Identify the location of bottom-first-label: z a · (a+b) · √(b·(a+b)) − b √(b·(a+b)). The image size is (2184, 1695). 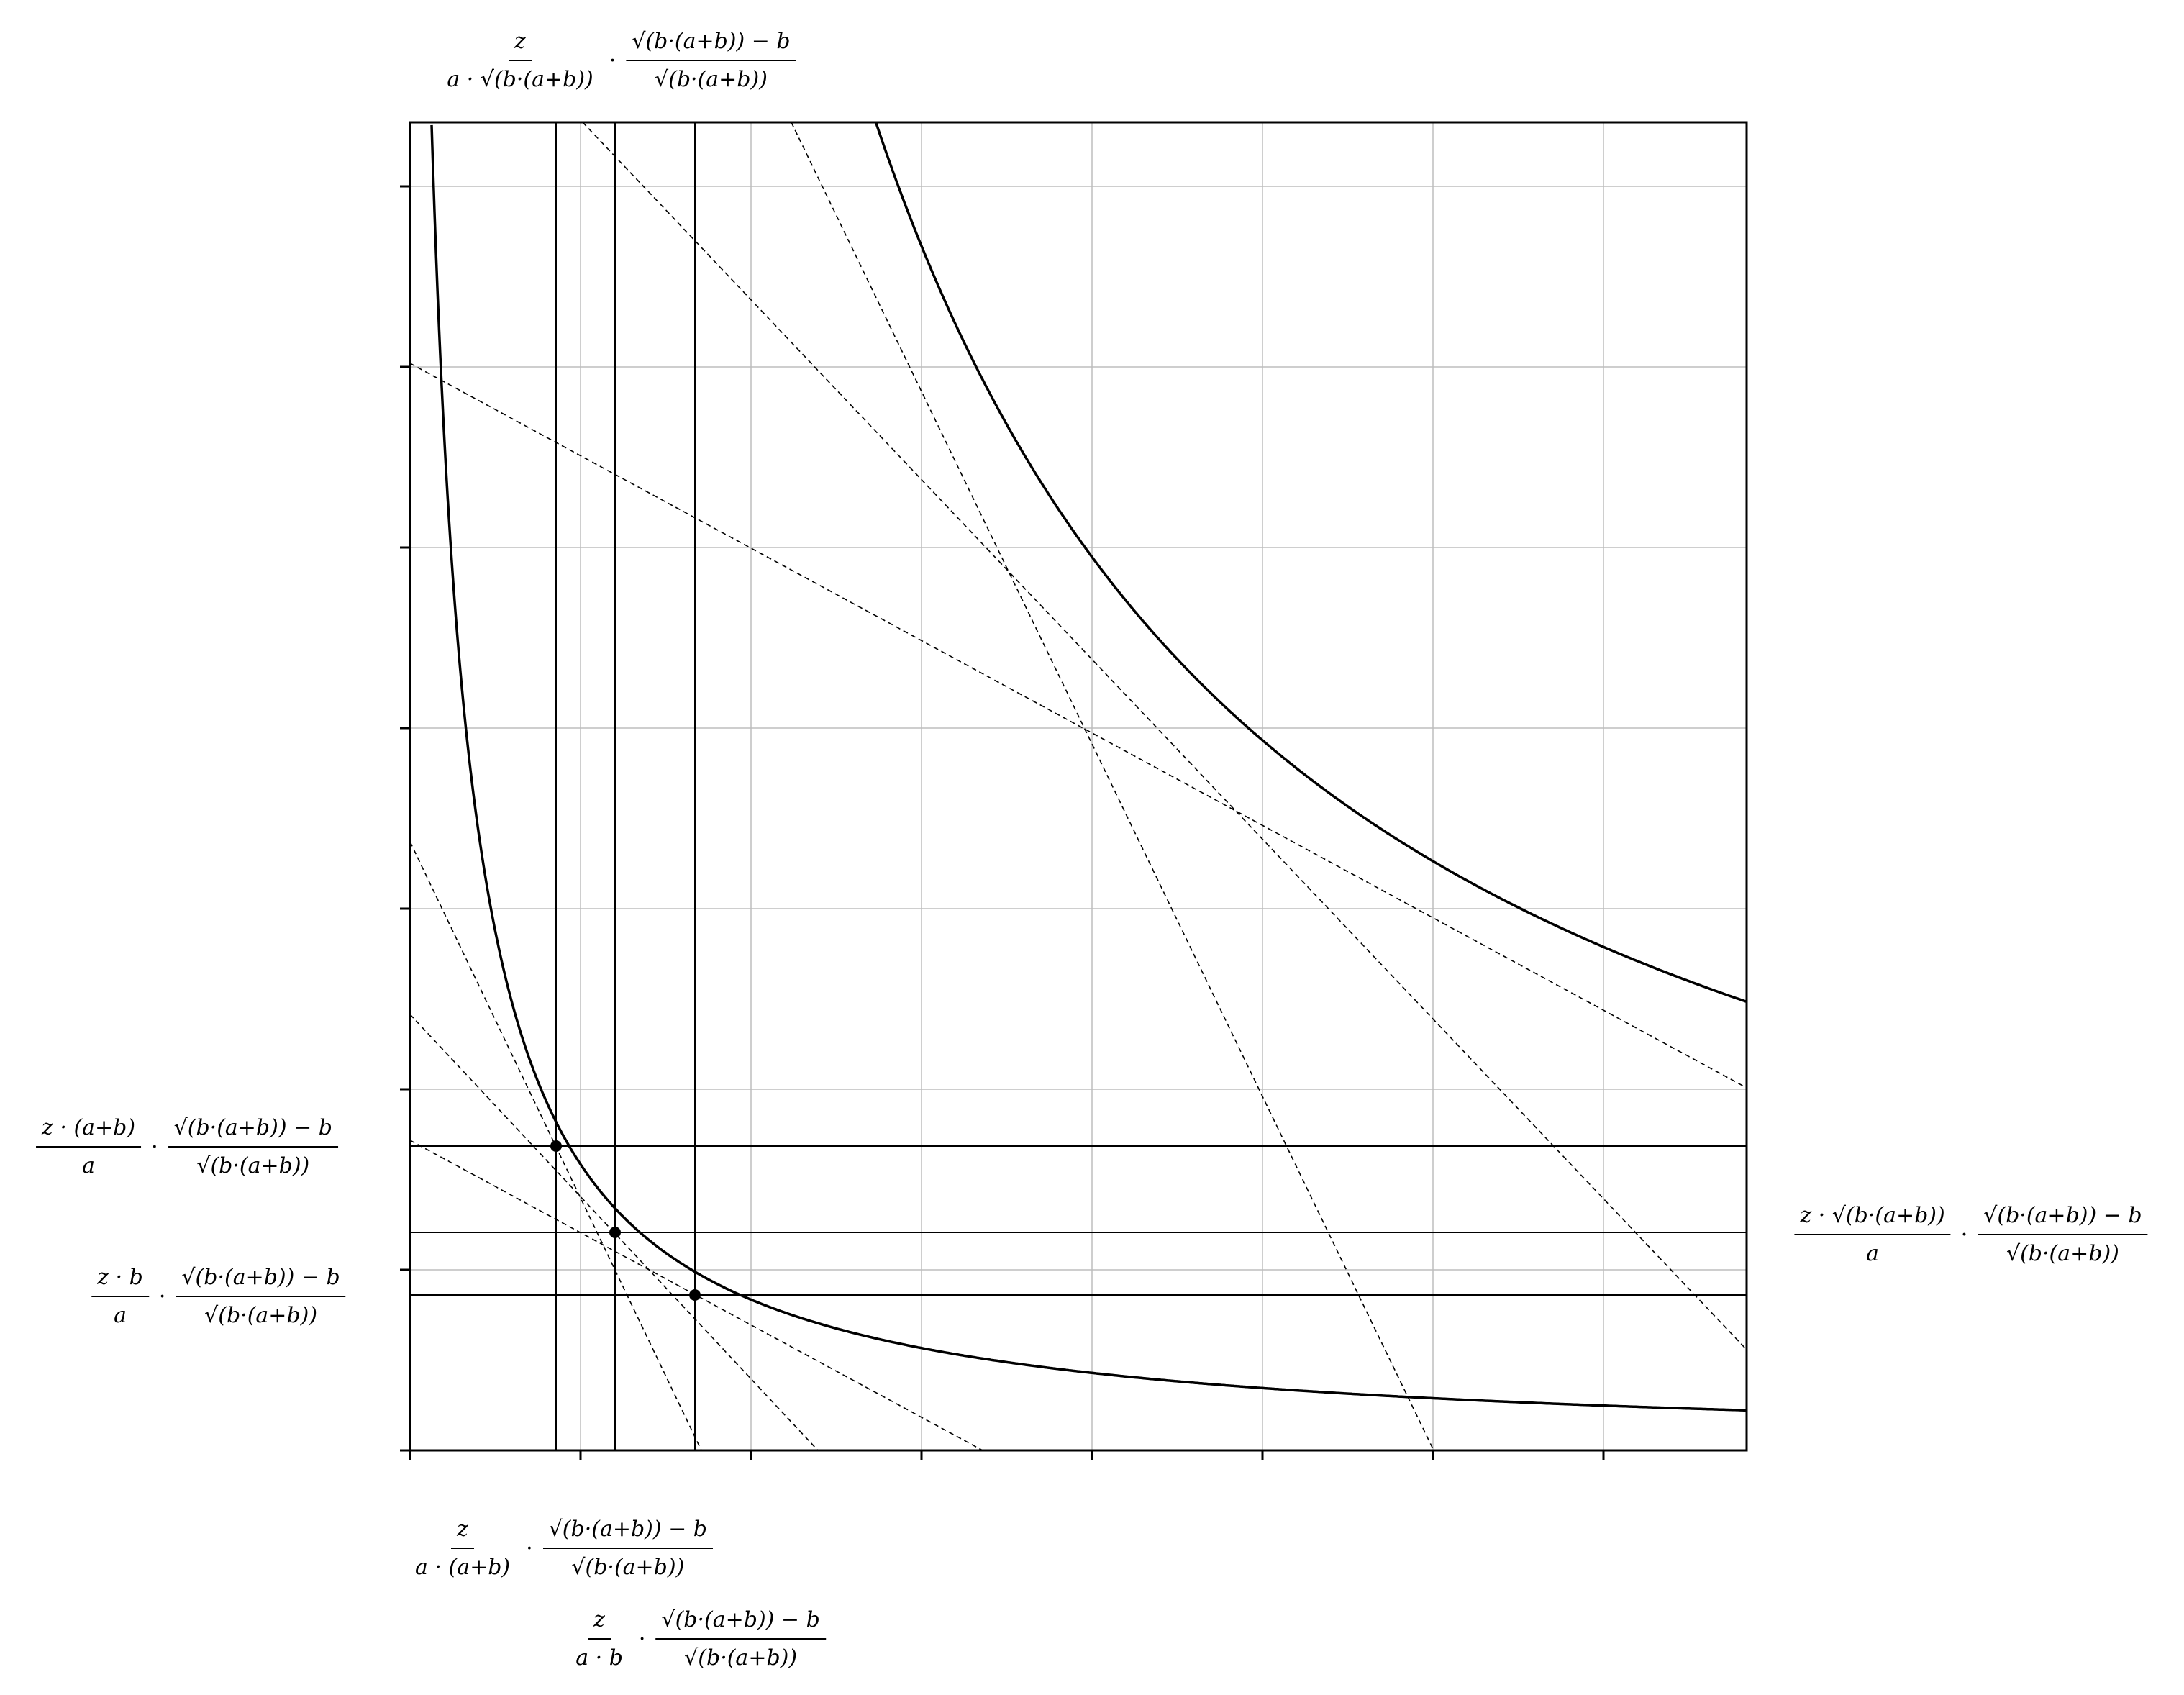
(561, 1548).